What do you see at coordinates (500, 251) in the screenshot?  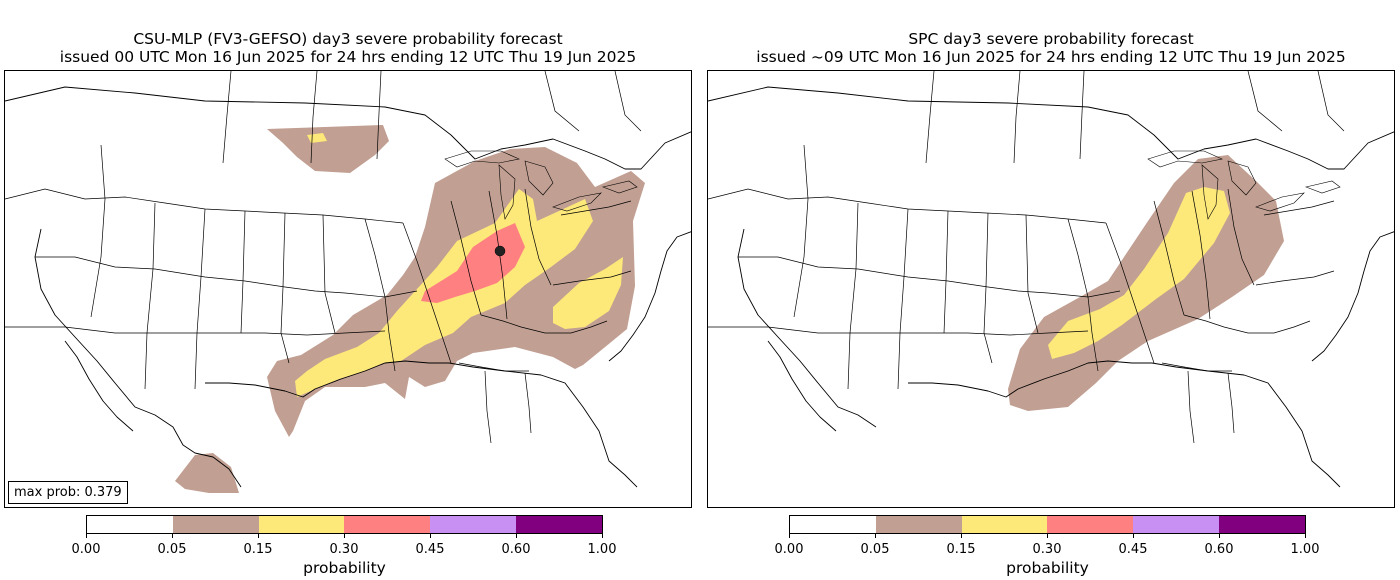 I see `max-prob-marker` at bounding box center [500, 251].